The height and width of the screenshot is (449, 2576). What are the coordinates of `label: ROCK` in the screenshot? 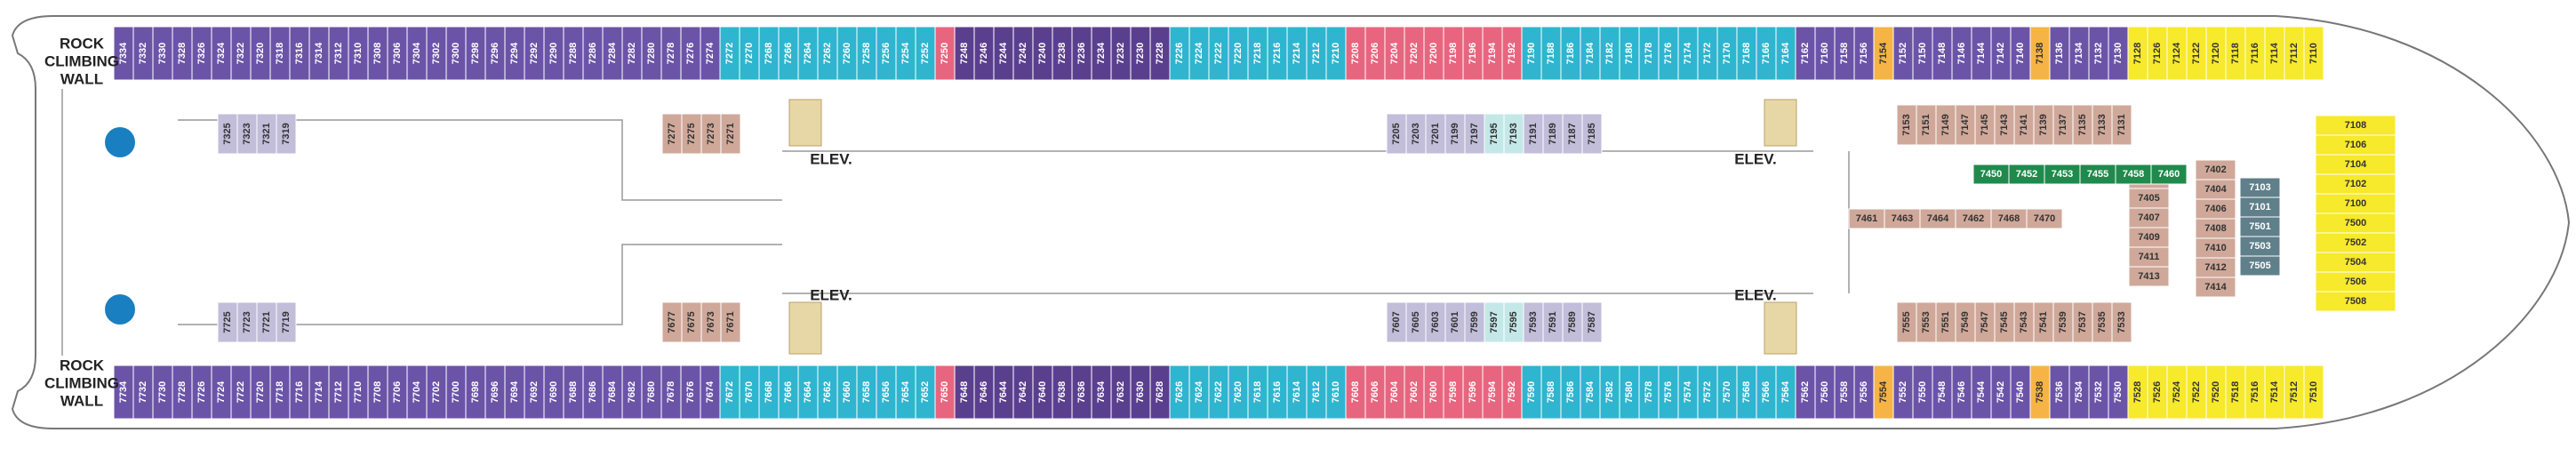 It's located at (82, 365).